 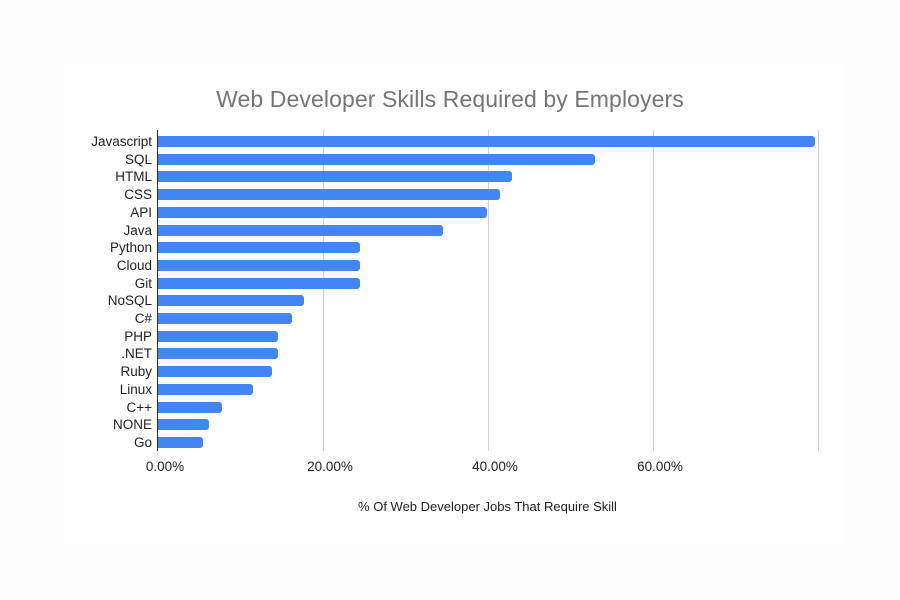 I want to click on y-axis-line, so click(x=157, y=290).